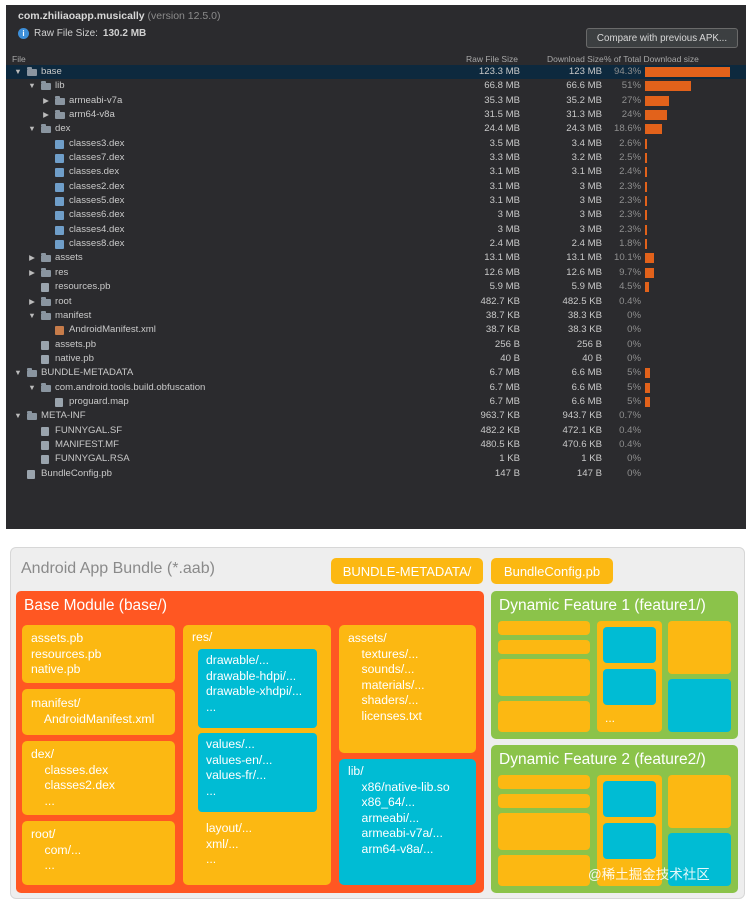 The height and width of the screenshot is (903, 752). I want to click on tree-row-name: META-INF, so click(63, 416).